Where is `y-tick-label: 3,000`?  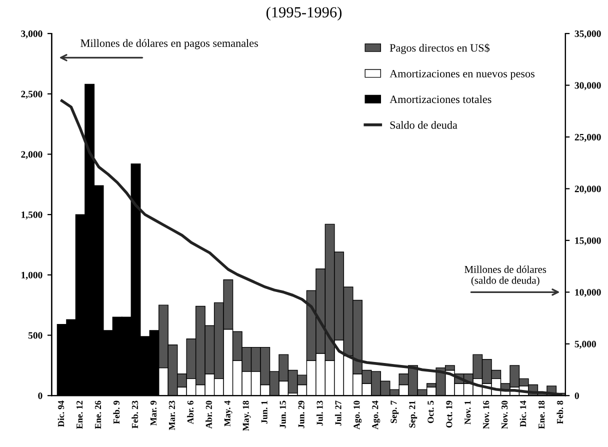 y-tick-label: 3,000 is located at coordinates (31, 34).